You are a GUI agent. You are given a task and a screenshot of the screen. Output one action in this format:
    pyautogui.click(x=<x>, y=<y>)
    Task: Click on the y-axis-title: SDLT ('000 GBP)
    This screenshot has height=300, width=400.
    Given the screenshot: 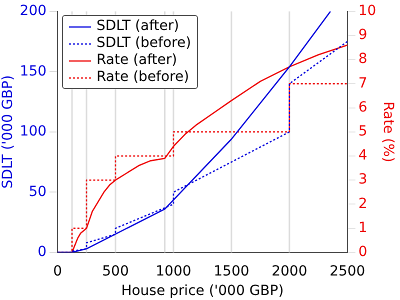 What is the action you would take?
    pyautogui.click(x=8, y=132)
    